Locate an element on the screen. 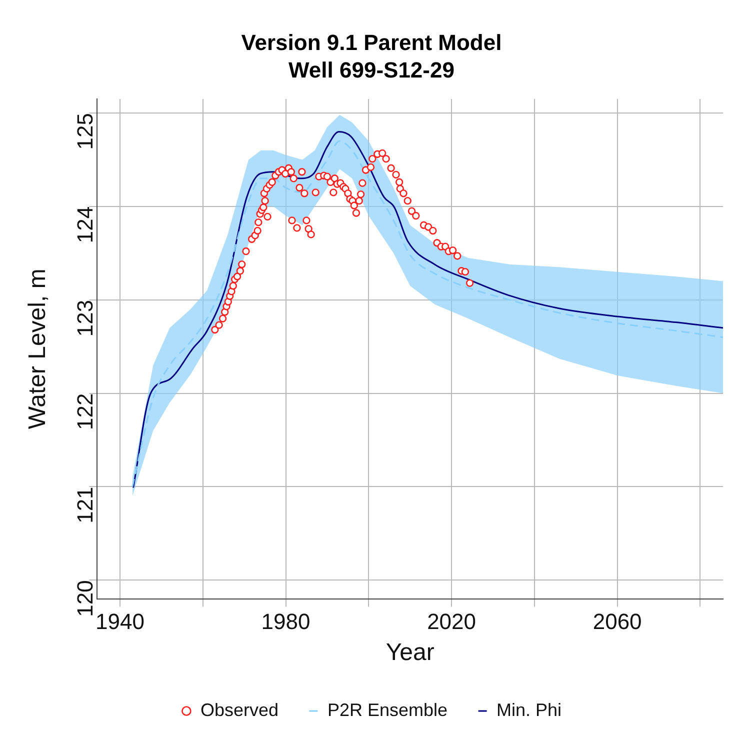 The width and height of the screenshot is (745, 754). y-tick-label: 123 is located at coordinates (85, 318).